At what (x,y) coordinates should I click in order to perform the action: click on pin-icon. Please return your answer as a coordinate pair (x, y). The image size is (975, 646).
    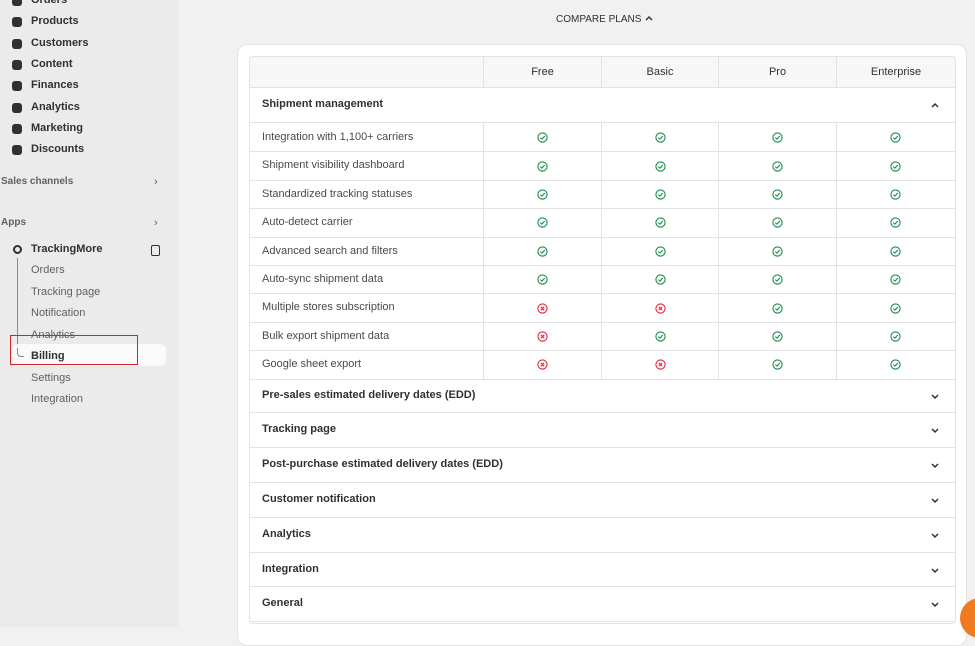
    Looking at the image, I should click on (155, 250).